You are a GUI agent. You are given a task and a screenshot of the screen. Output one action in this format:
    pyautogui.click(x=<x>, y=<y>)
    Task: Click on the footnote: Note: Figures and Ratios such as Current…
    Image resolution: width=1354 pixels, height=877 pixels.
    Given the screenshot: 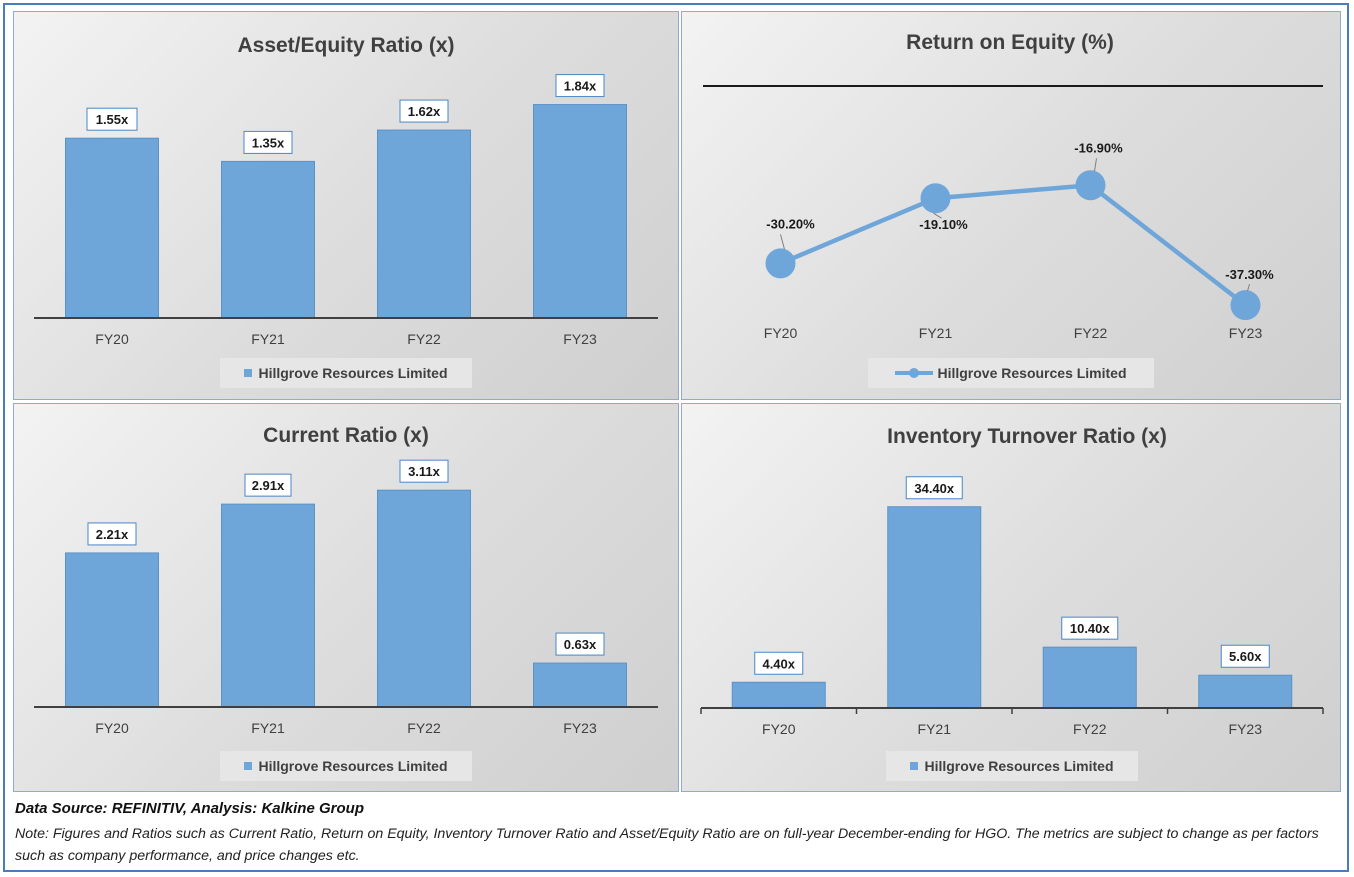 What is the action you would take?
    pyautogui.click(x=667, y=845)
    